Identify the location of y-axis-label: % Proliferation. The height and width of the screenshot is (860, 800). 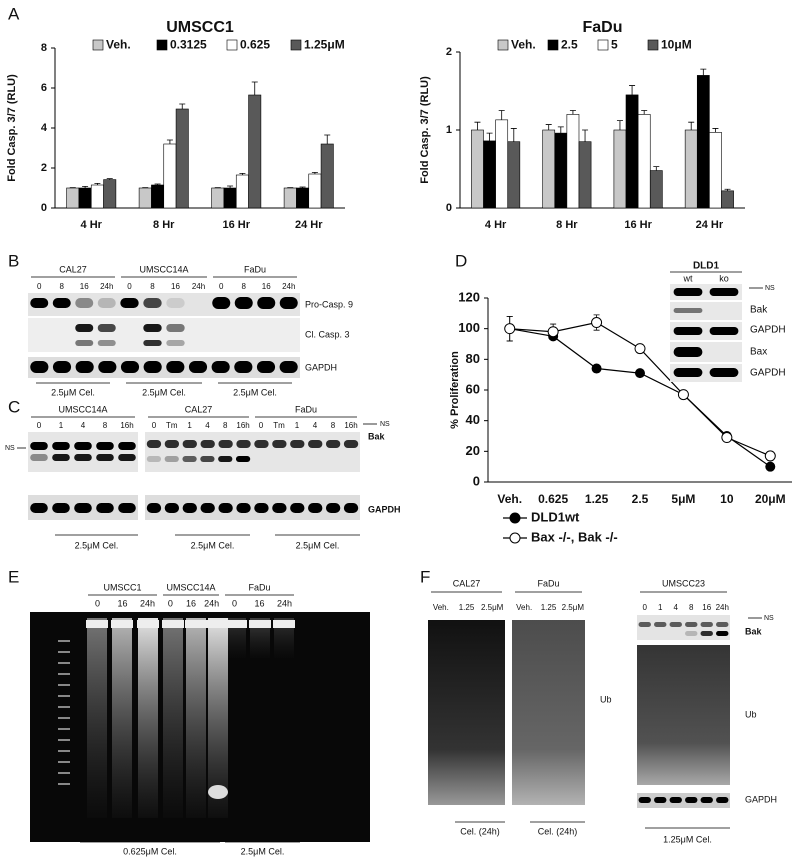
(455, 390).